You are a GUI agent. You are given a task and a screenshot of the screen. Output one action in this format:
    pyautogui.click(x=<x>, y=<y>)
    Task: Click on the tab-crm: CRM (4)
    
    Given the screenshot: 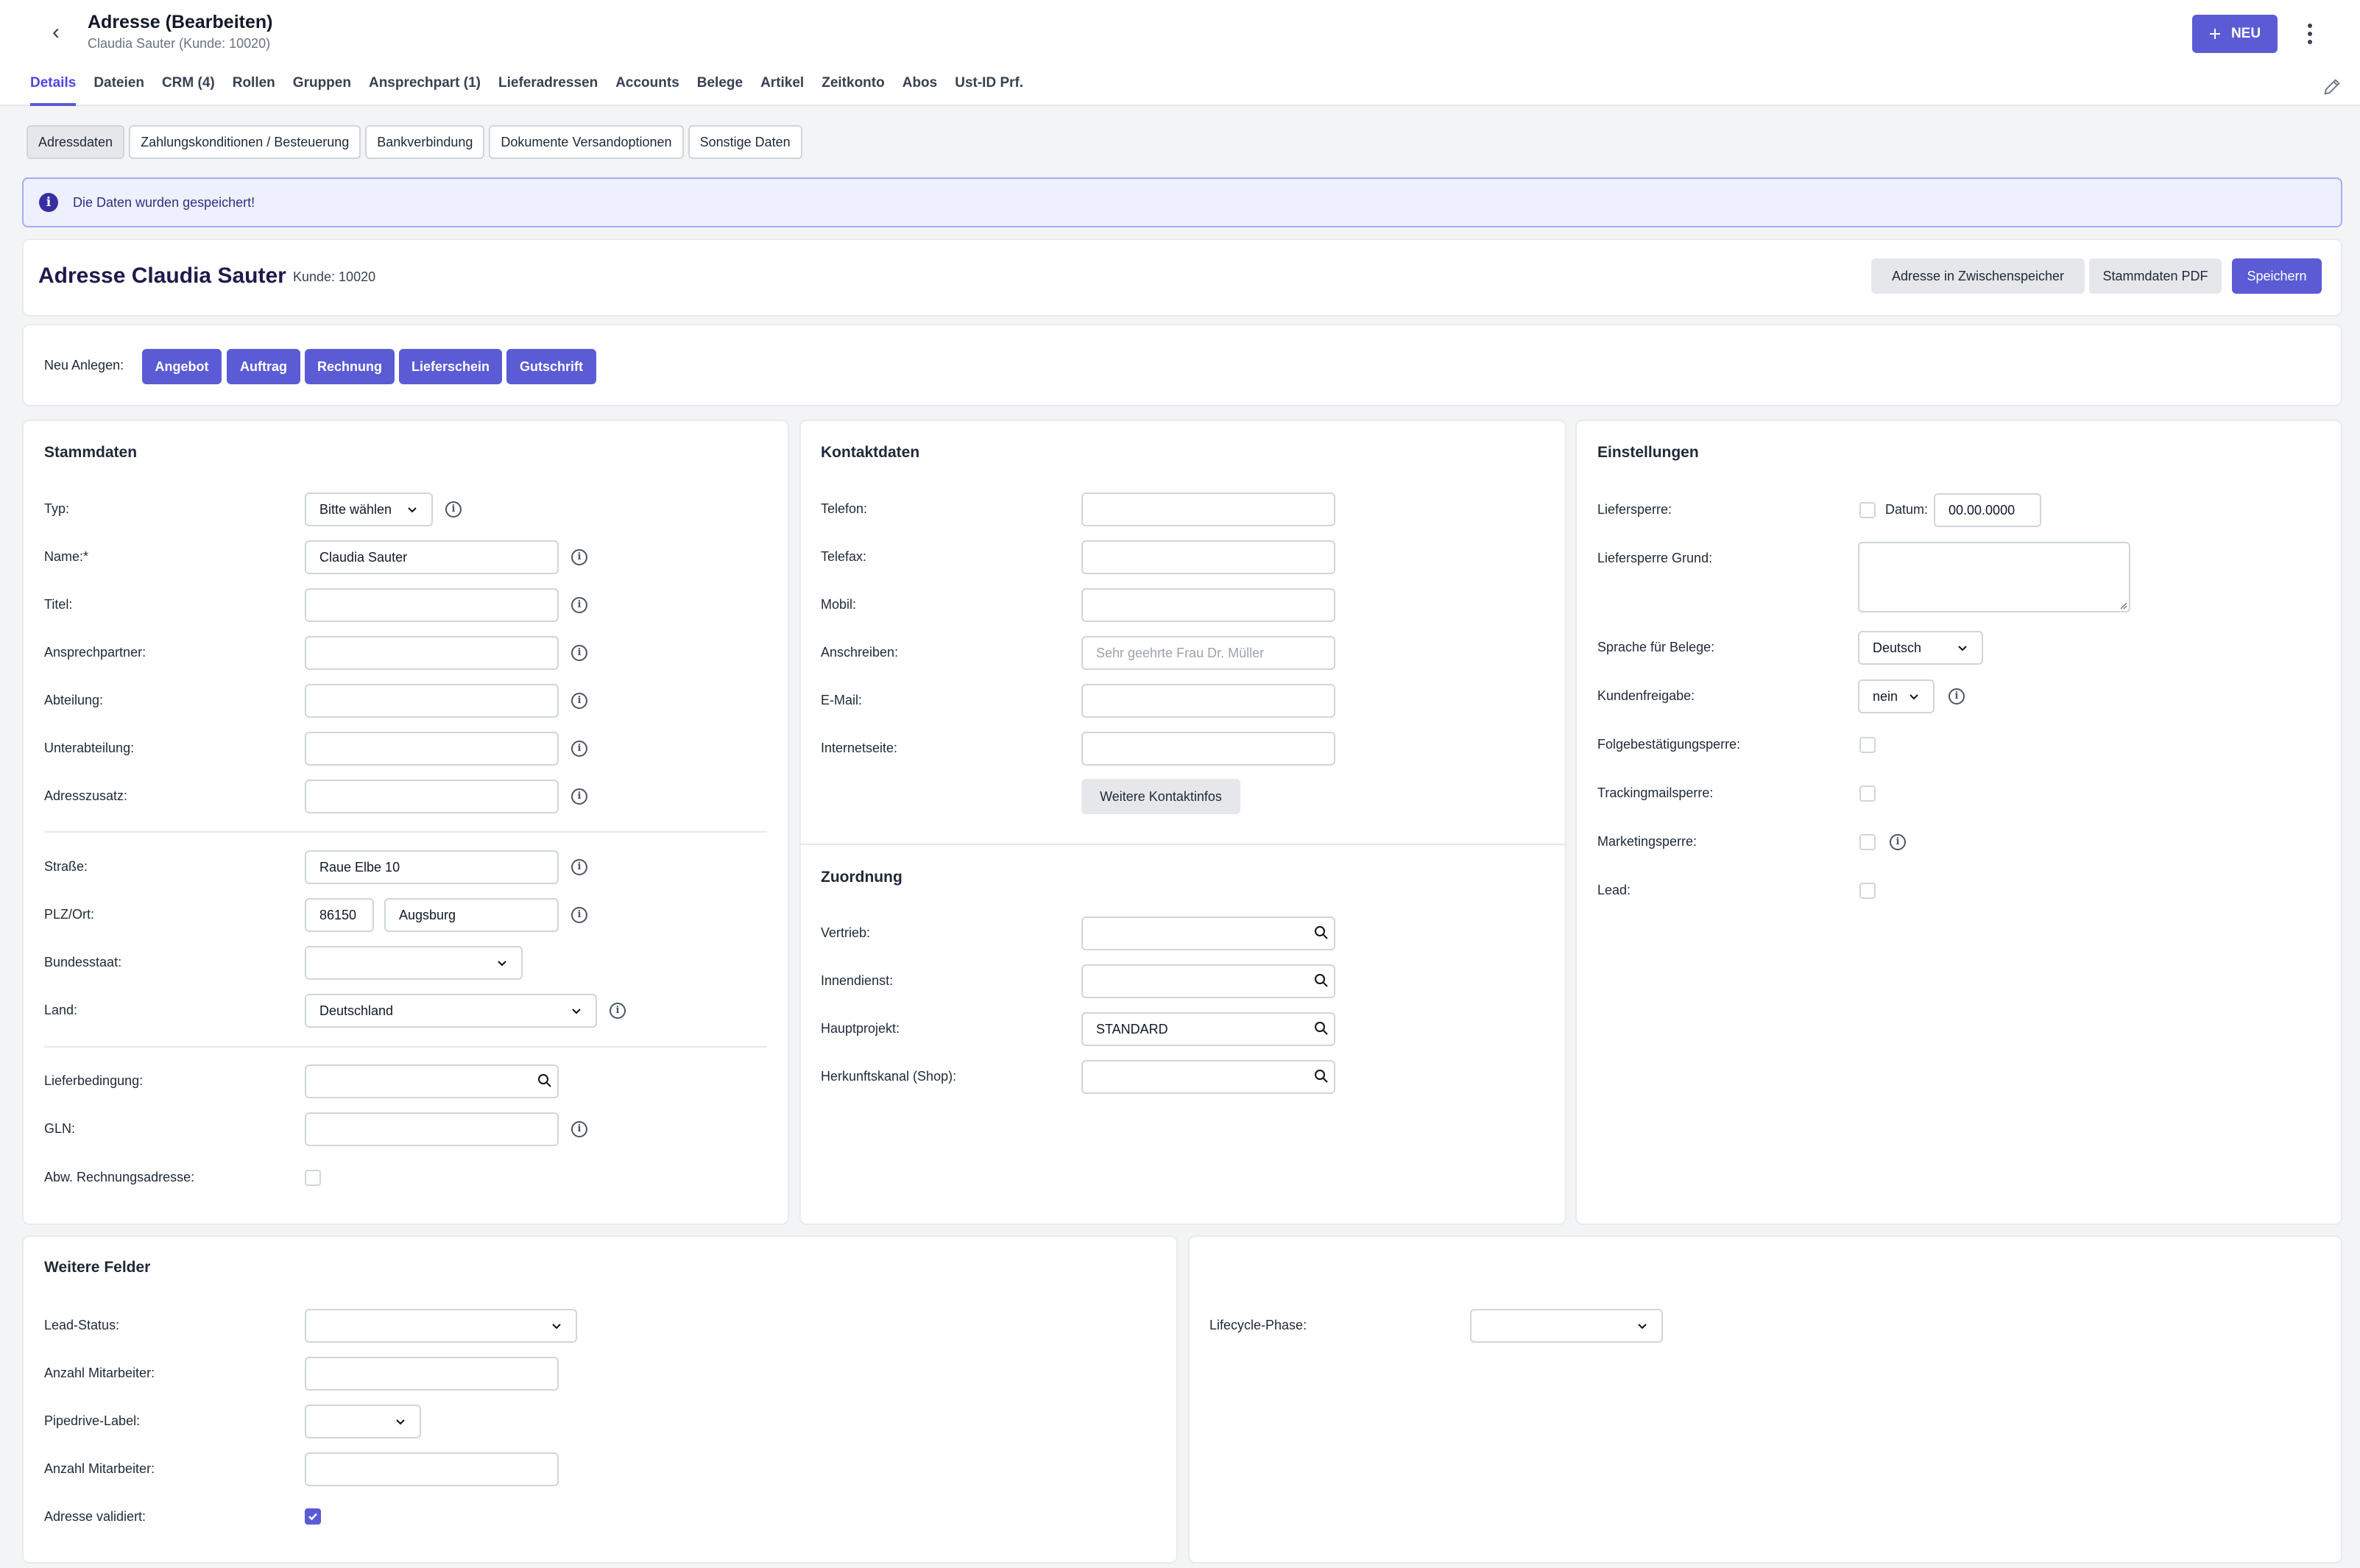 What is the action you would take?
    pyautogui.click(x=188, y=83)
    